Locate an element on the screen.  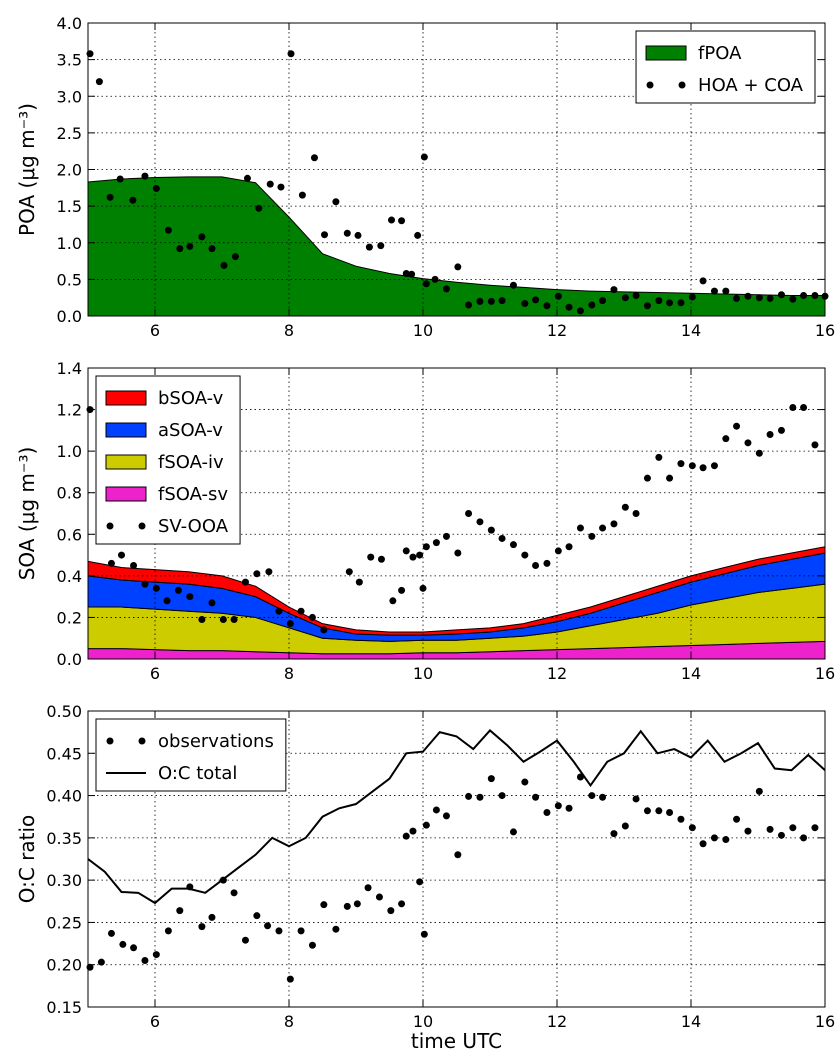
legend-label: fSOA-iv is located at coordinates (191, 462).